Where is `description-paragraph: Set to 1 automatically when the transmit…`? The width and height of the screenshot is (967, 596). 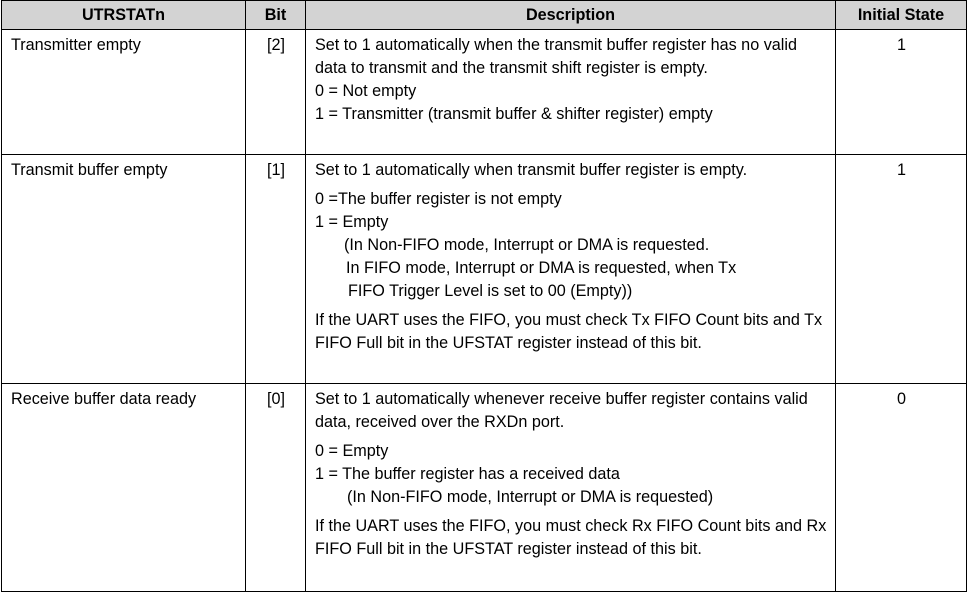
description-paragraph: Set to 1 automatically when the transmit… is located at coordinates (558, 56).